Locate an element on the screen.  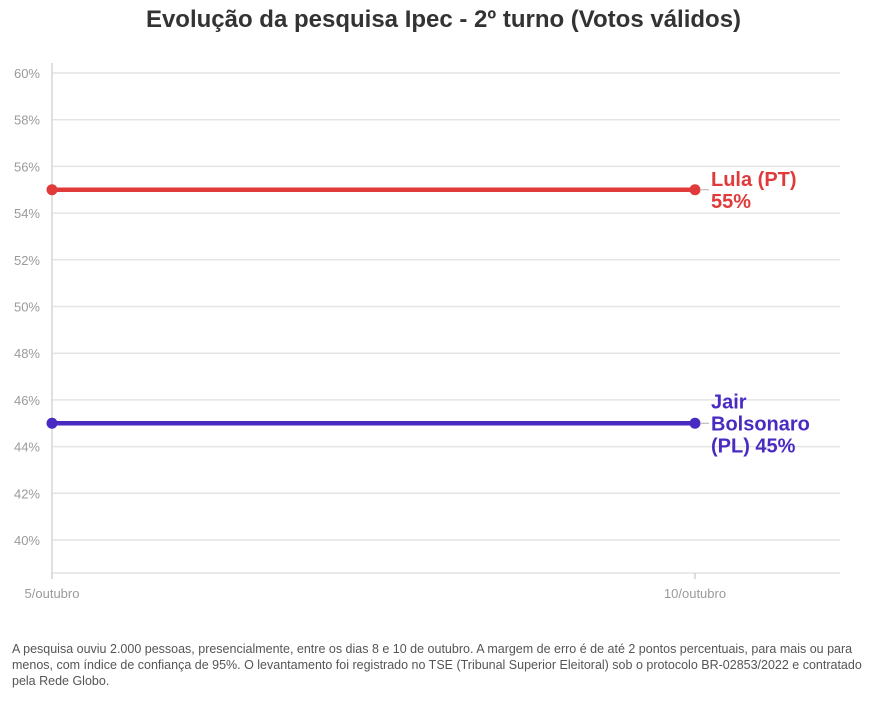
y-tick-label: 54% is located at coordinates (27, 213).